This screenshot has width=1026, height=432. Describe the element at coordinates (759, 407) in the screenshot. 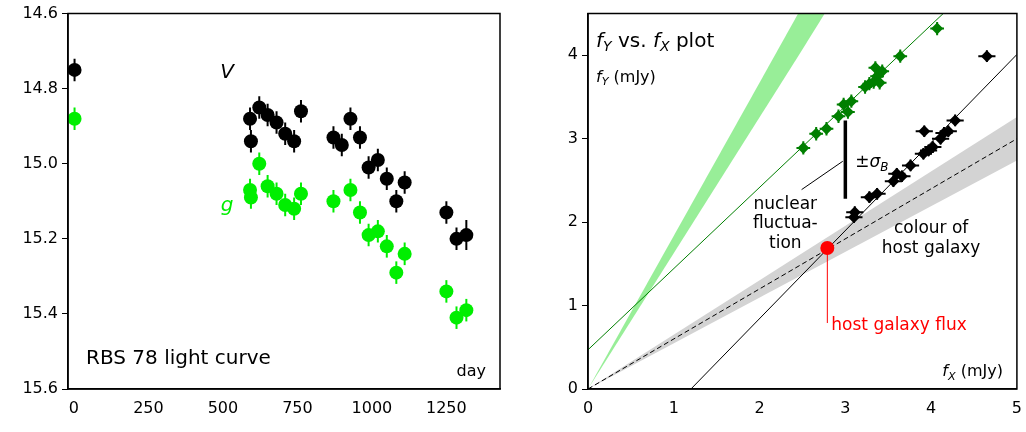

I see `x-tick-label: 2` at that location.